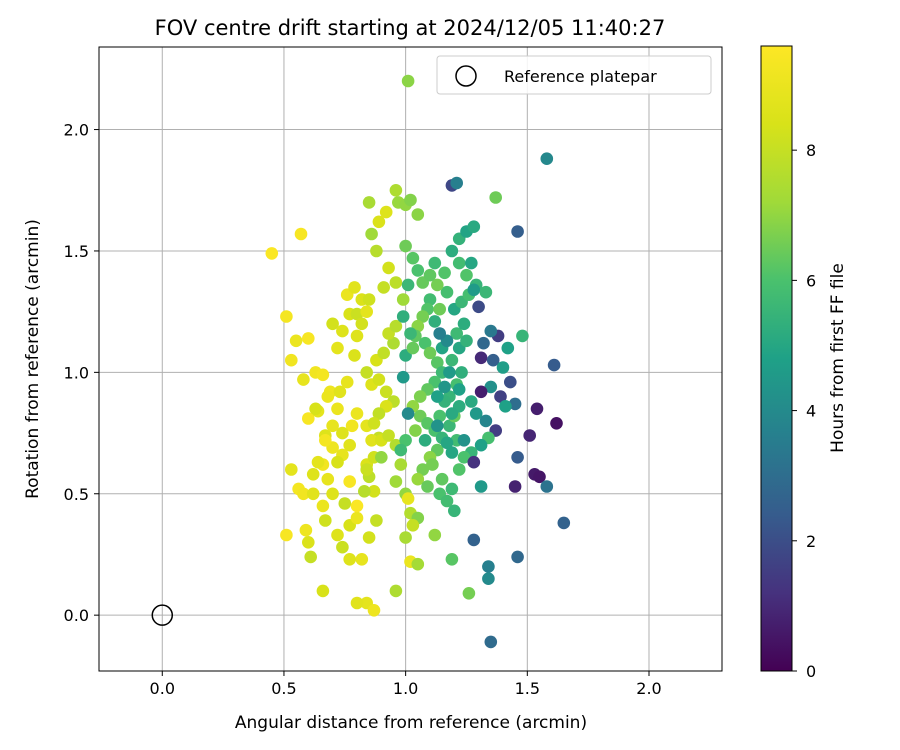 The height and width of the screenshot is (750, 900). Describe the element at coordinates (811, 411) in the screenshot. I see `colorbar-tick-label: 4` at that location.